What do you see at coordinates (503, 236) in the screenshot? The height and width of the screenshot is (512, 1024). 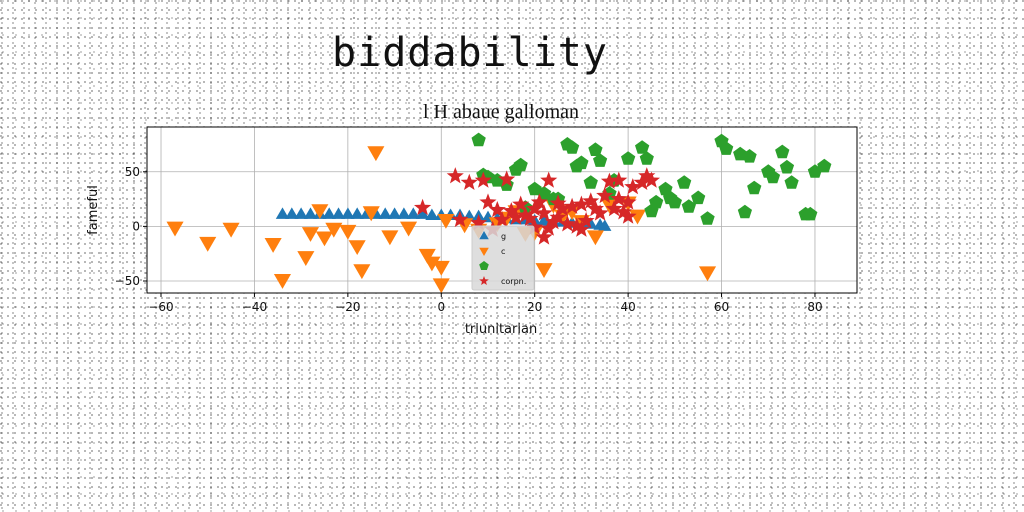 I see `legend-label: g` at bounding box center [503, 236].